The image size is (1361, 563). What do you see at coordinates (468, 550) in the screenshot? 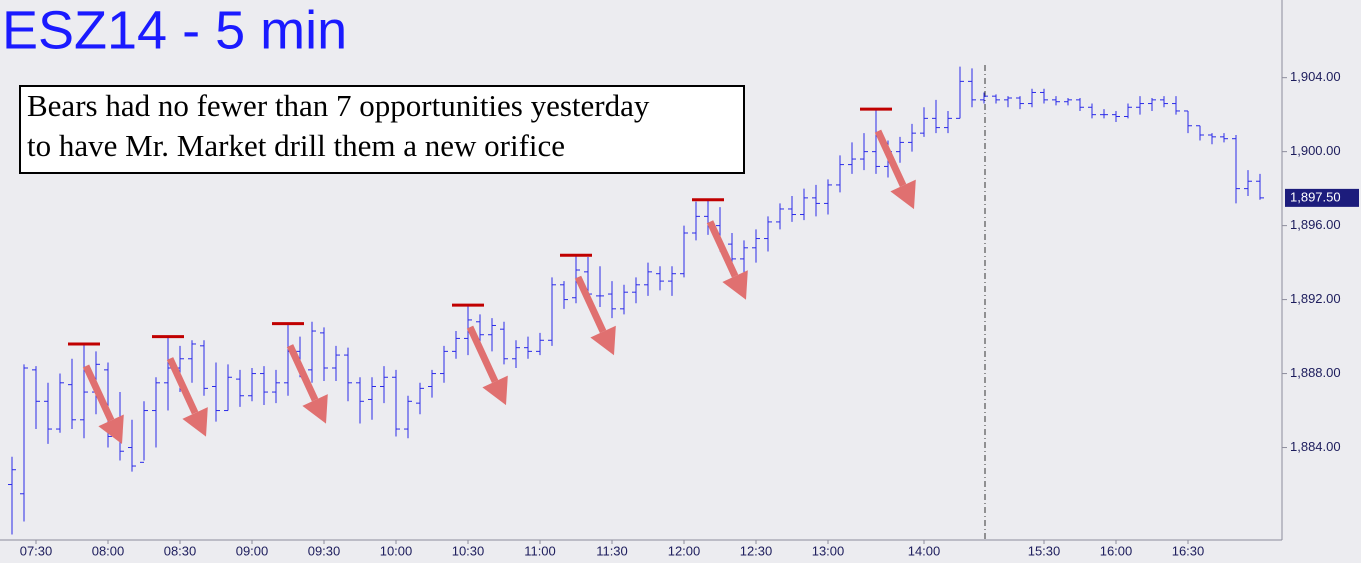
I see `x-tick-label: 10:30` at bounding box center [468, 550].